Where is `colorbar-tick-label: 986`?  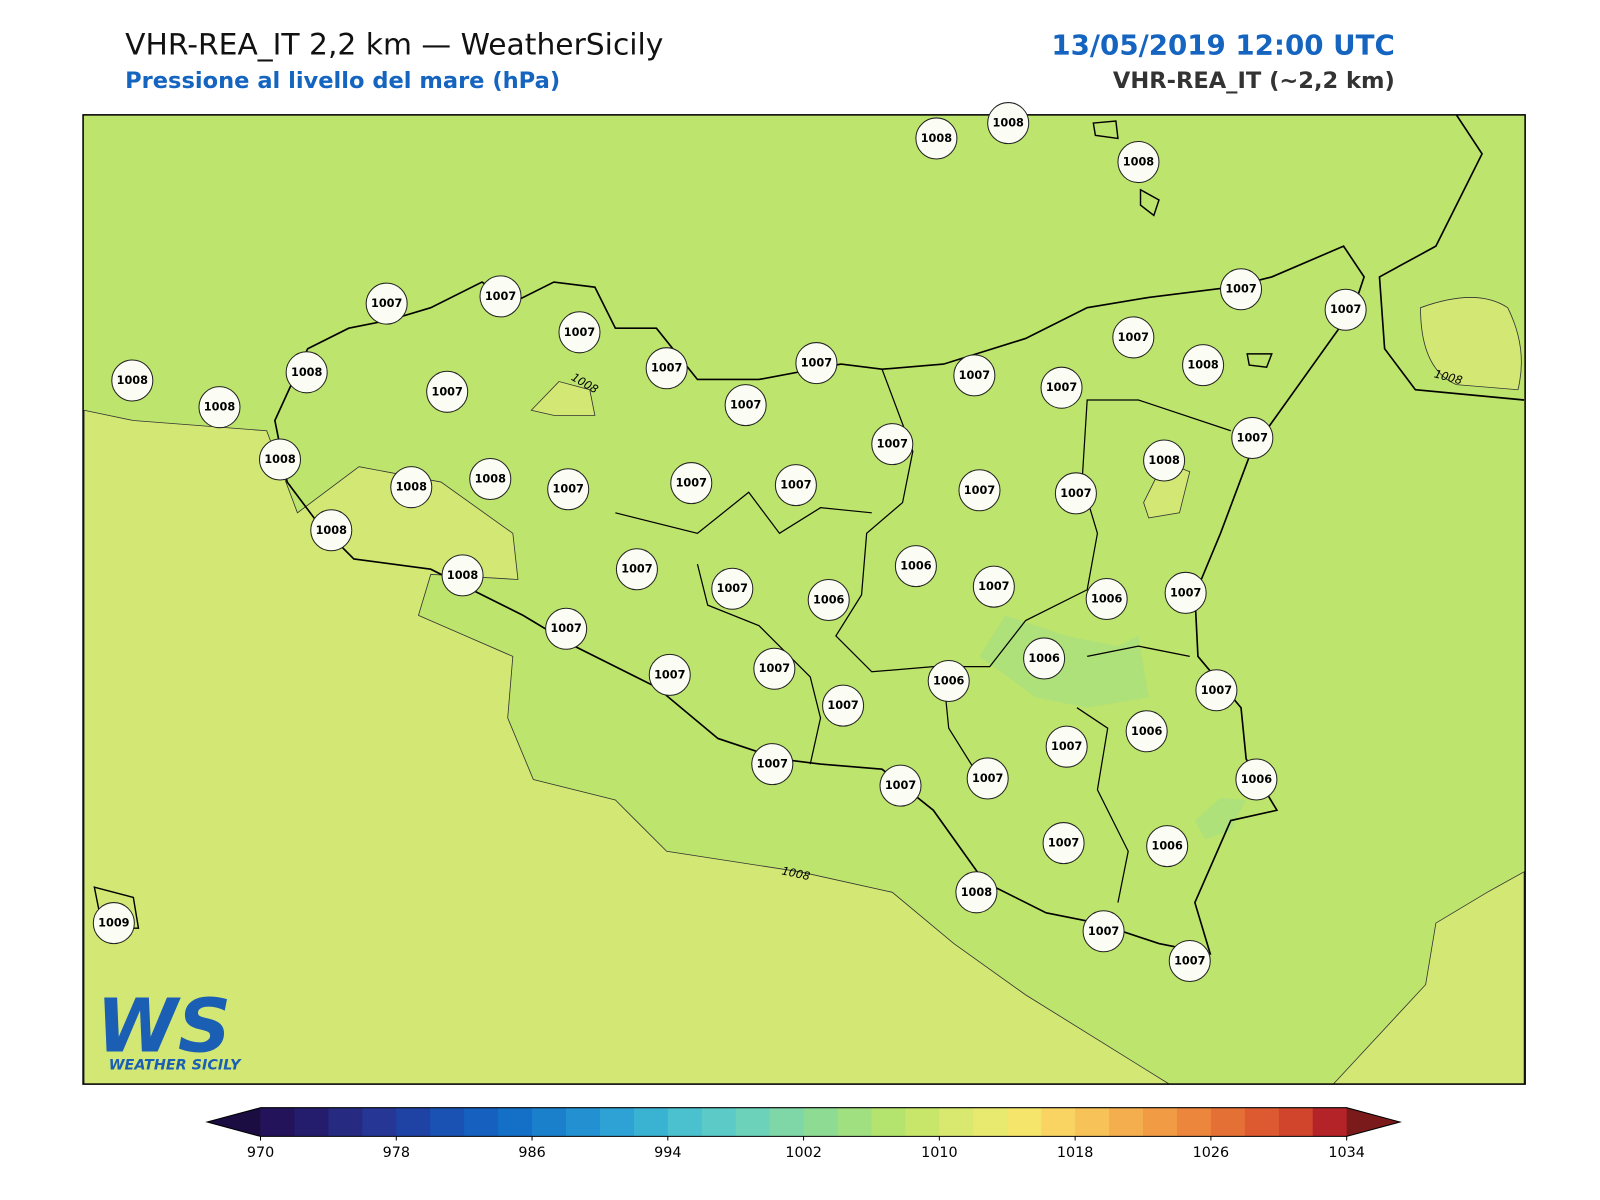
colorbar-tick-label: 986 is located at coordinates (531, 1153).